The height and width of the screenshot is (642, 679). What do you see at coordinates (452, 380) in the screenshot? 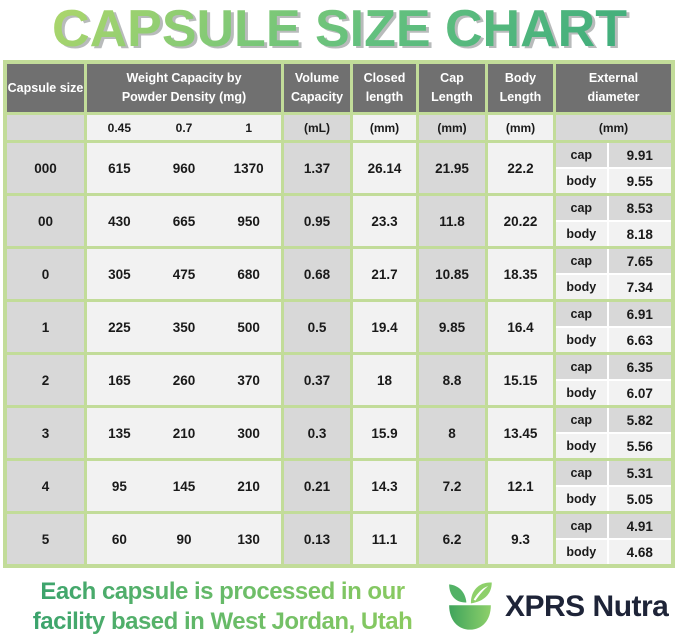
I see `cell-cap-length: 8.8` at bounding box center [452, 380].